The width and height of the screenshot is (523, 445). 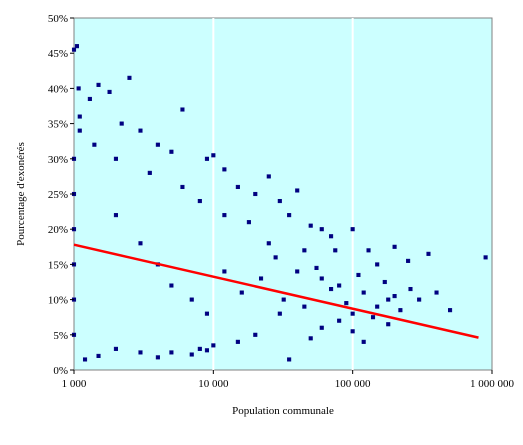 What do you see at coordinates (58, 265) in the screenshot?
I see `y-tick-label: 15%` at bounding box center [58, 265].